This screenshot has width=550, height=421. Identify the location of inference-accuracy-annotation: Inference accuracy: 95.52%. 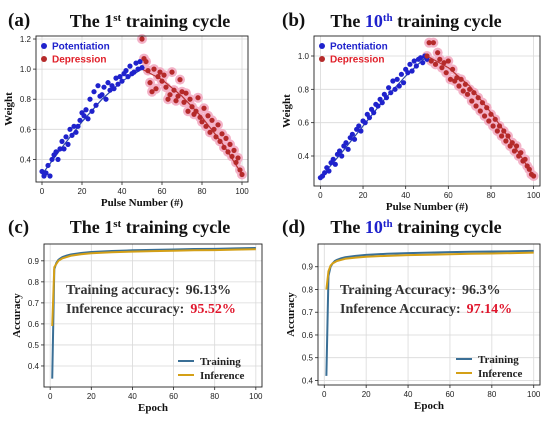
(151, 309).